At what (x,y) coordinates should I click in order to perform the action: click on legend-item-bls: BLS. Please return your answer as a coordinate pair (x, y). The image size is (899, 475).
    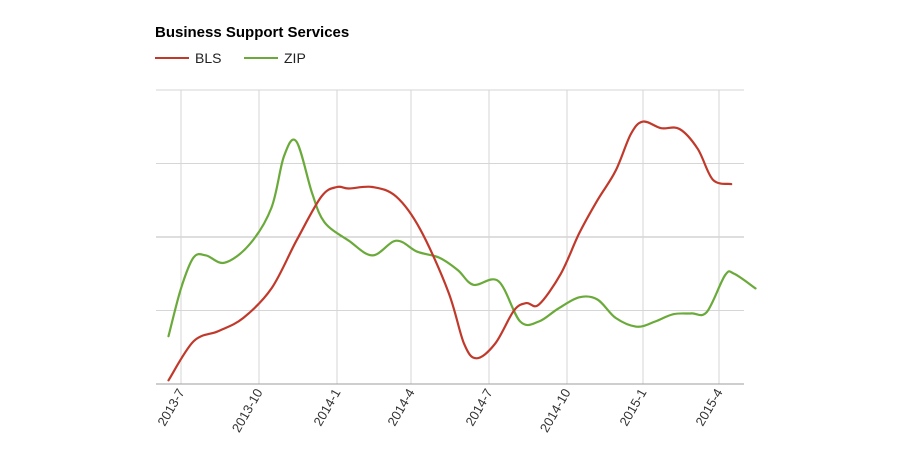
    Looking at the image, I should click on (188, 58).